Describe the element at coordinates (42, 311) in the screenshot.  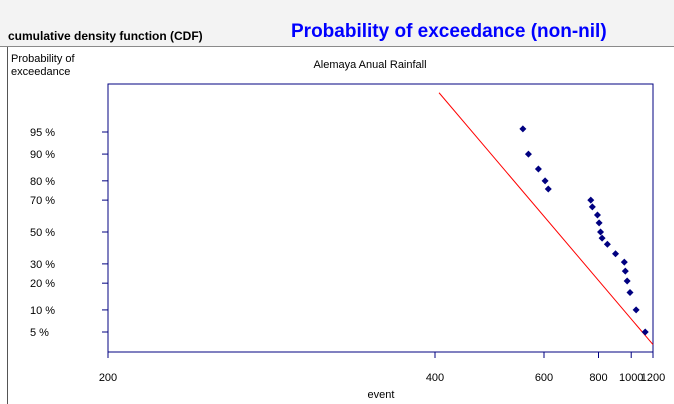
I see `y-tick-label: 10 %` at that location.